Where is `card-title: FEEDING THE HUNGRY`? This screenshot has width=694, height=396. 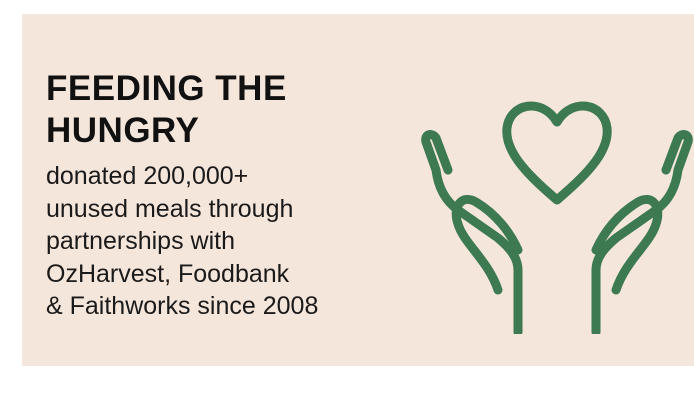
card-title: FEEDING THE HUNGRY is located at coordinates (211, 110).